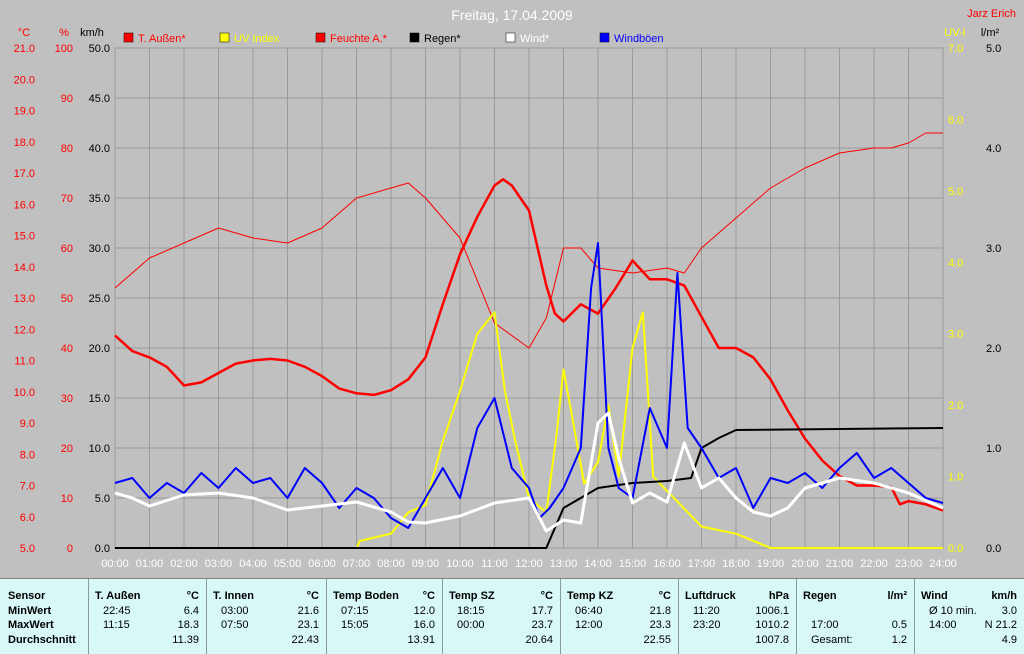 Image resolution: width=1024 pixels, height=654 pixels. I want to click on stats-col: Temp KZ °C 06:40 21.8 12:00 23.3 22.55, so click(619, 616).